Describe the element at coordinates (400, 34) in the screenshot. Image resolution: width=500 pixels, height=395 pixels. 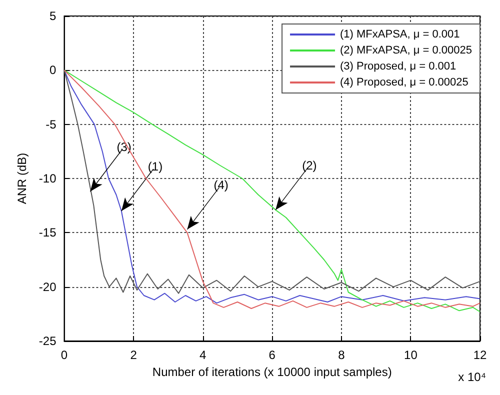
I see `legend-label: (1) MFxAPSA, μ = 0.001` at that location.